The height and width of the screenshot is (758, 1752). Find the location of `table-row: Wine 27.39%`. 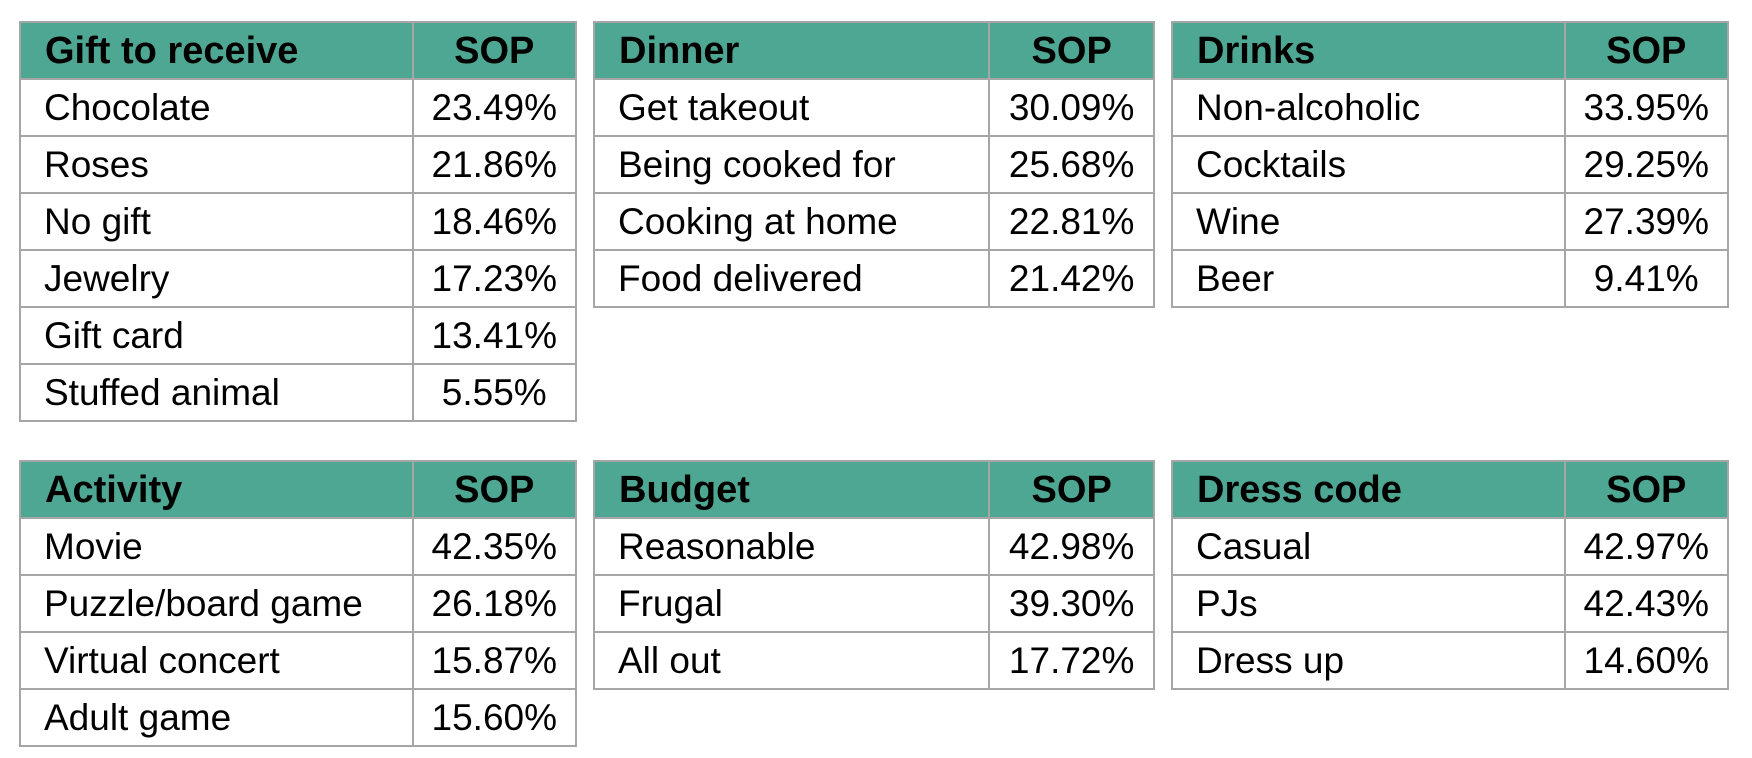

table-row: Wine 27.39% is located at coordinates (1450, 221).